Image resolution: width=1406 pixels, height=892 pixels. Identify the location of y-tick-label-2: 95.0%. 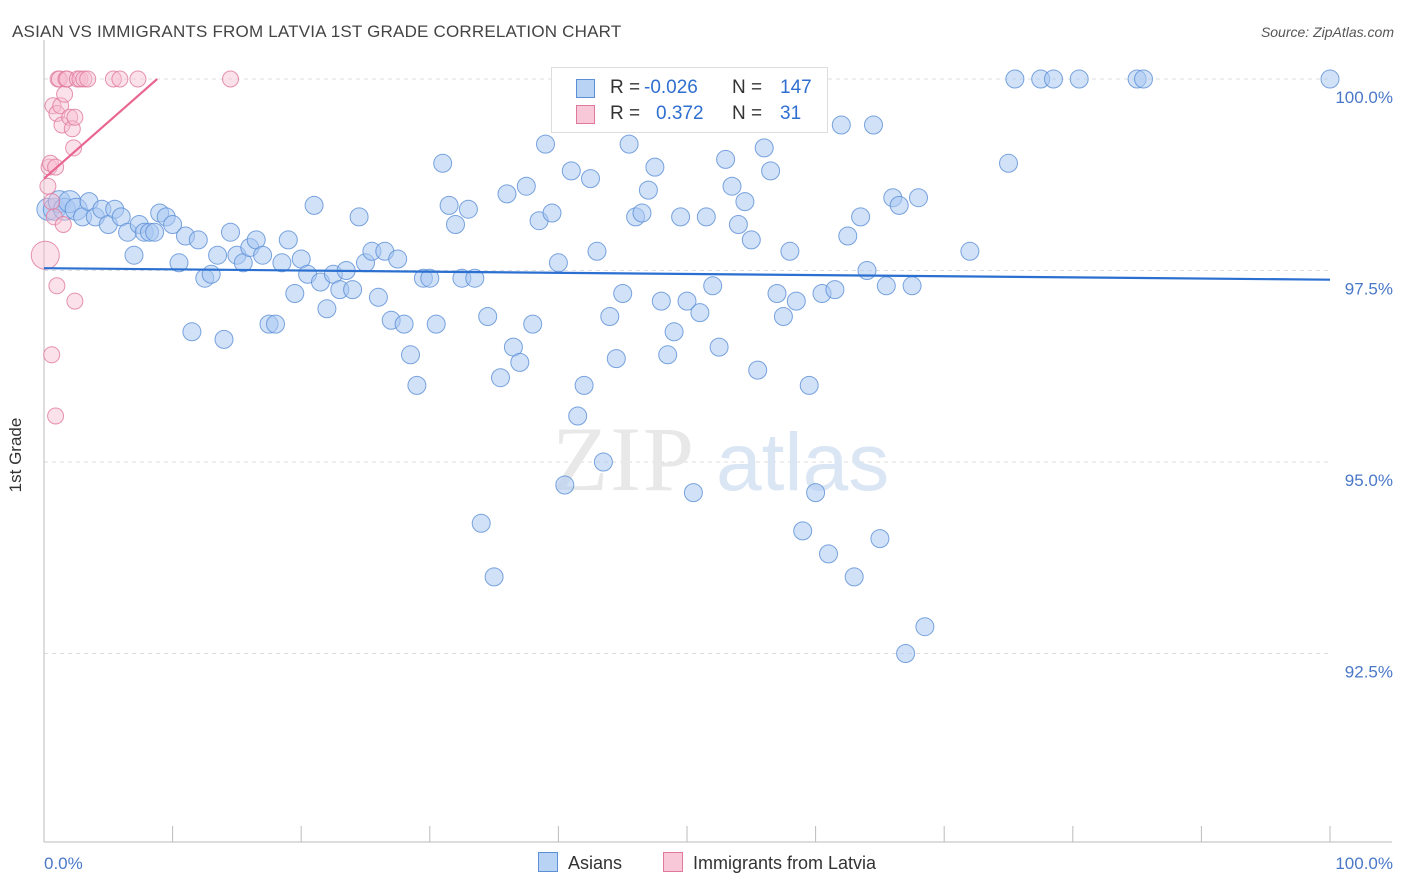
(1369, 480).